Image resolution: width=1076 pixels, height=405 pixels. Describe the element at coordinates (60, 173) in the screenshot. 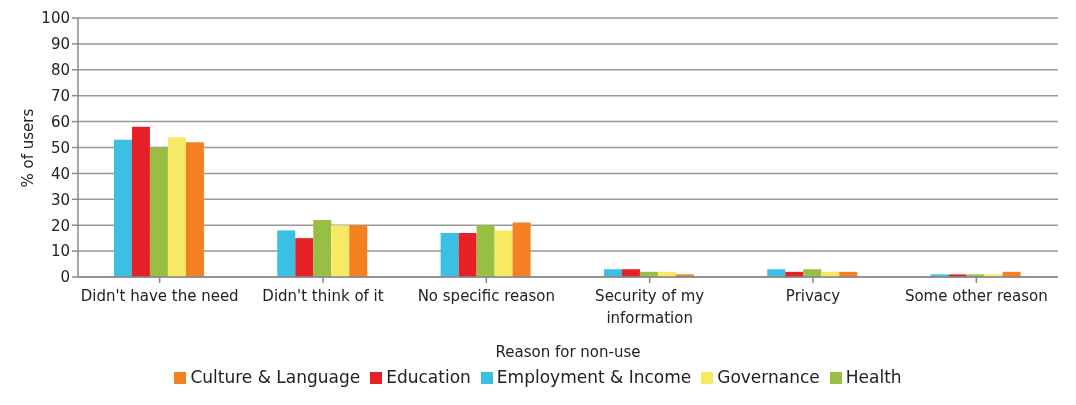

I see `y-tick-label: 40` at that location.